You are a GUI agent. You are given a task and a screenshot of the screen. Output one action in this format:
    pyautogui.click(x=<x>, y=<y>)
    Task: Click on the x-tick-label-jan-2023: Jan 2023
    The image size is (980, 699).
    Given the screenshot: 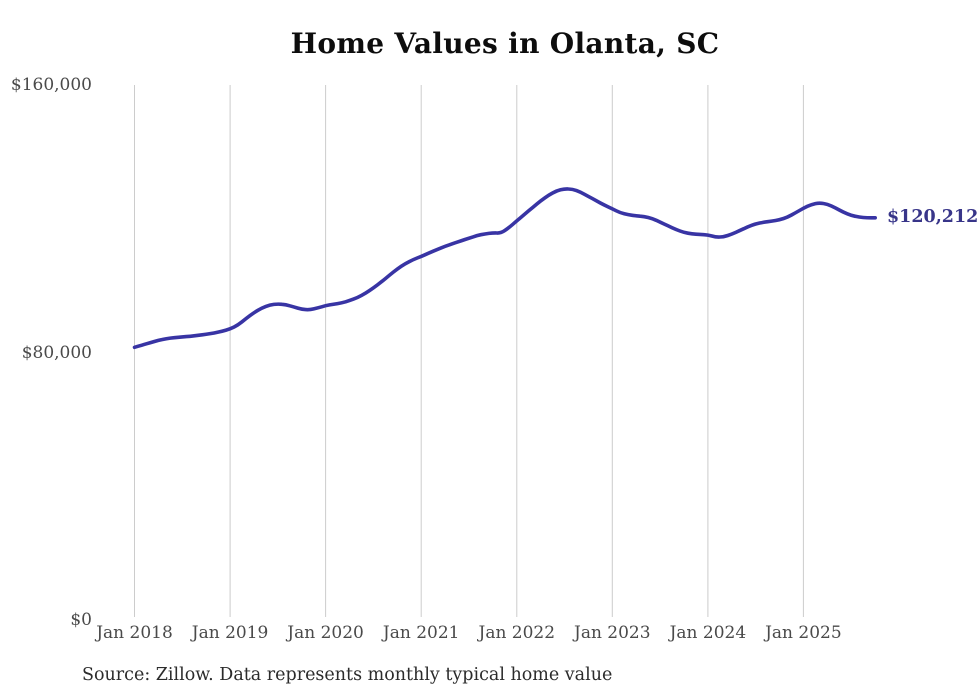 What is the action you would take?
    pyautogui.click(x=612, y=633)
    